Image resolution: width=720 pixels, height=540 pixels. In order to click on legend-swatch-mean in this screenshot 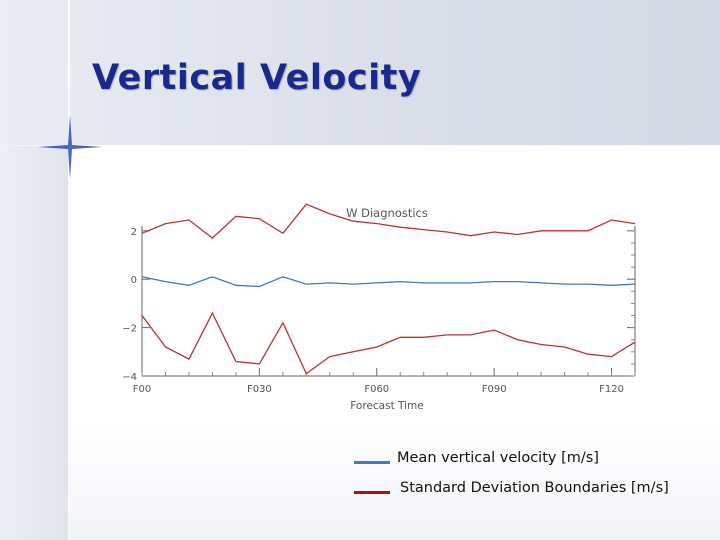, I will do `click(372, 462)`.